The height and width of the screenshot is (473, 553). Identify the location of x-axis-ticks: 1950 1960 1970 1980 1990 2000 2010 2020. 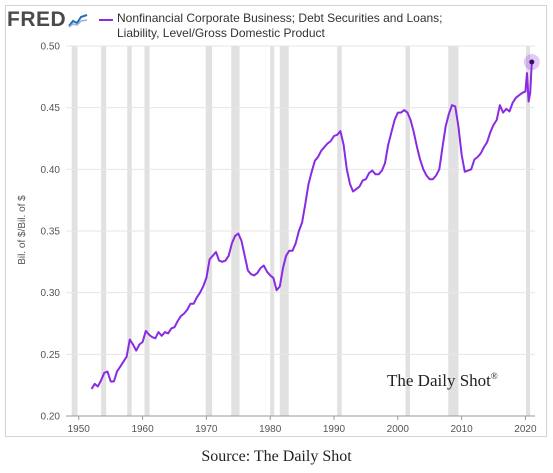
(302, 425).